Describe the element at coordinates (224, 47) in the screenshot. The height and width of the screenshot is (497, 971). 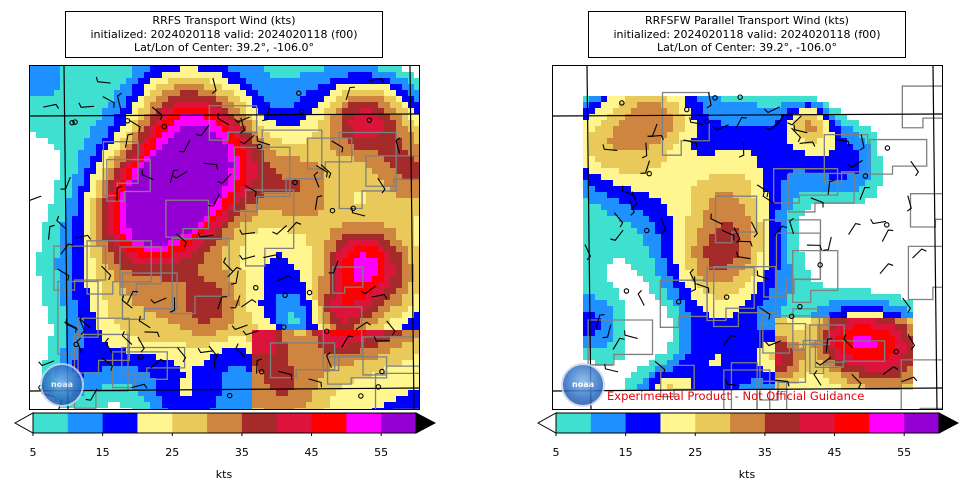
I see `left-title-line-3: Lat/Lon of Center: 39.2°, -106.0°` at that location.